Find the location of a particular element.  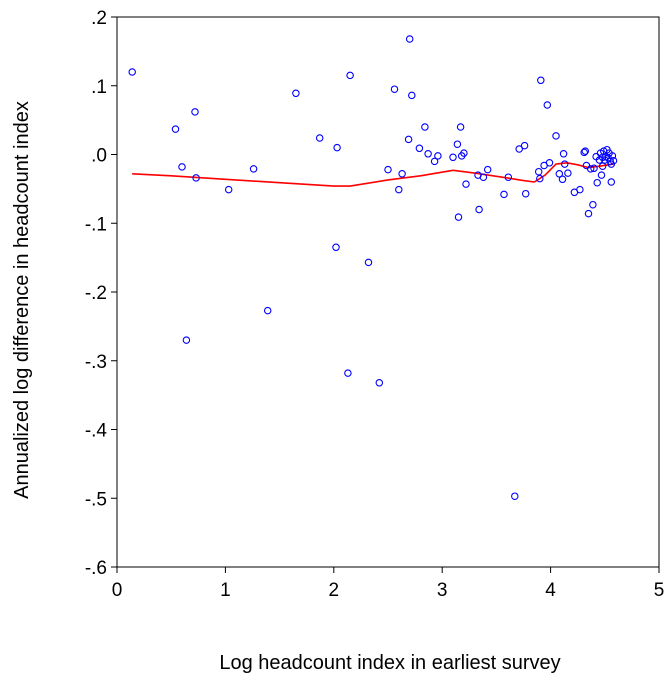

y-tick-label: -.6 is located at coordinates (96, 568).